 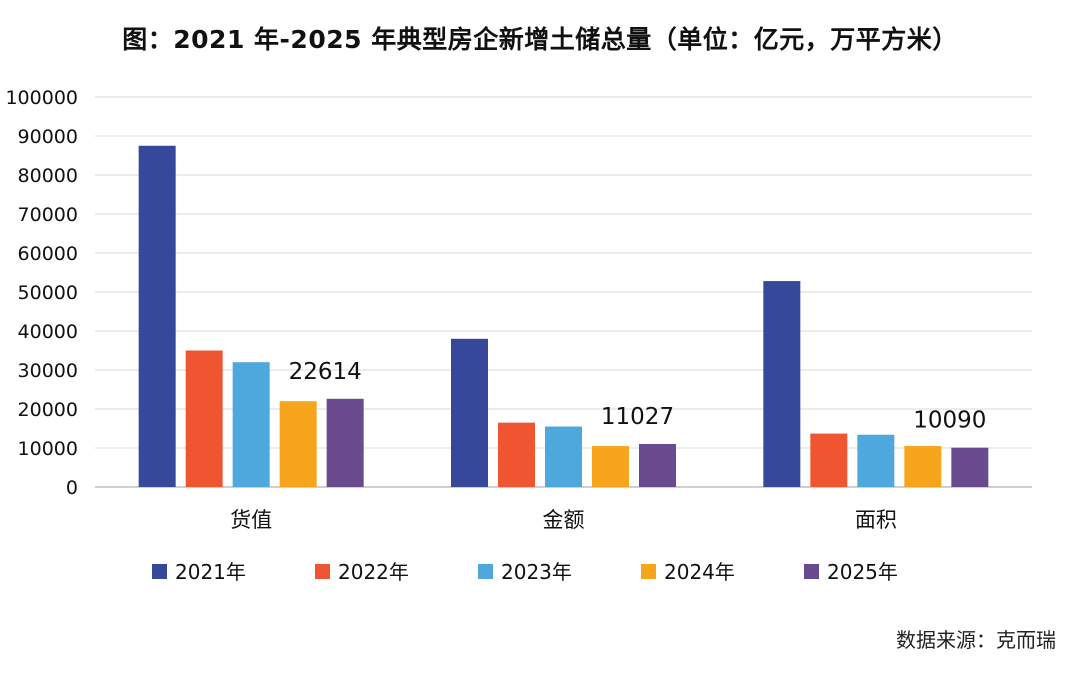 What do you see at coordinates (48, 293) in the screenshot?
I see `y-tick-label: 50000` at bounding box center [48, 293].